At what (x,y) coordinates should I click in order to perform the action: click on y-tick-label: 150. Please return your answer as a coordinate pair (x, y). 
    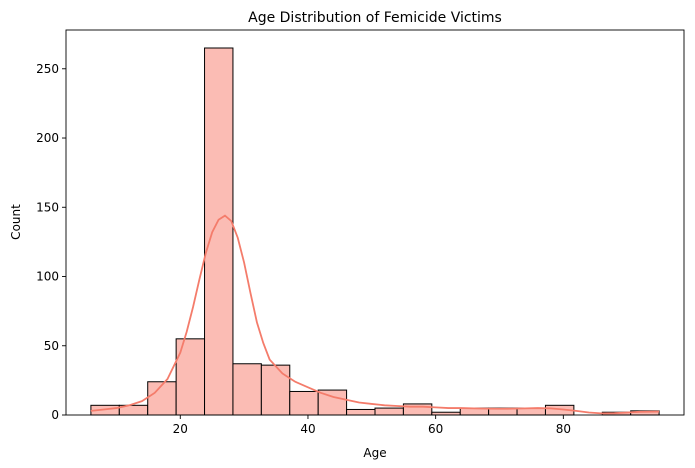
    Looking at the image, I should click on (47, 207).